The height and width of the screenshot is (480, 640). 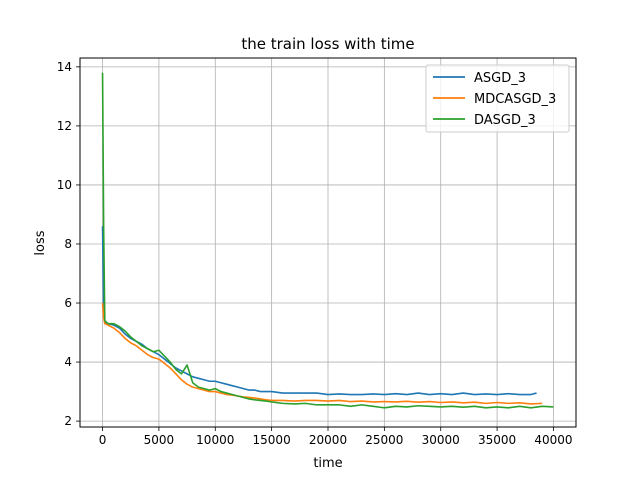 What do you see at coordinates (103, 440) in the screenshot?
I see `x-tick-label: 0` at bounding box center [103, 440].